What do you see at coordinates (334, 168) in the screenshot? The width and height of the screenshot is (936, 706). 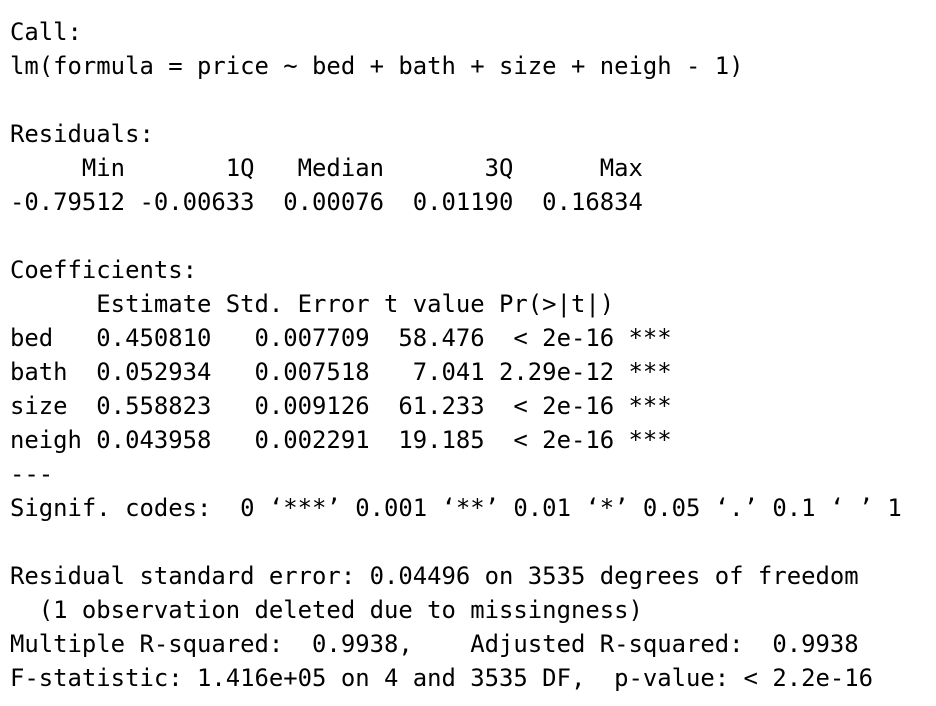 I see `residuals-header-row: Min 1Q Median 3Q Max` at bounding box center [334, 168].